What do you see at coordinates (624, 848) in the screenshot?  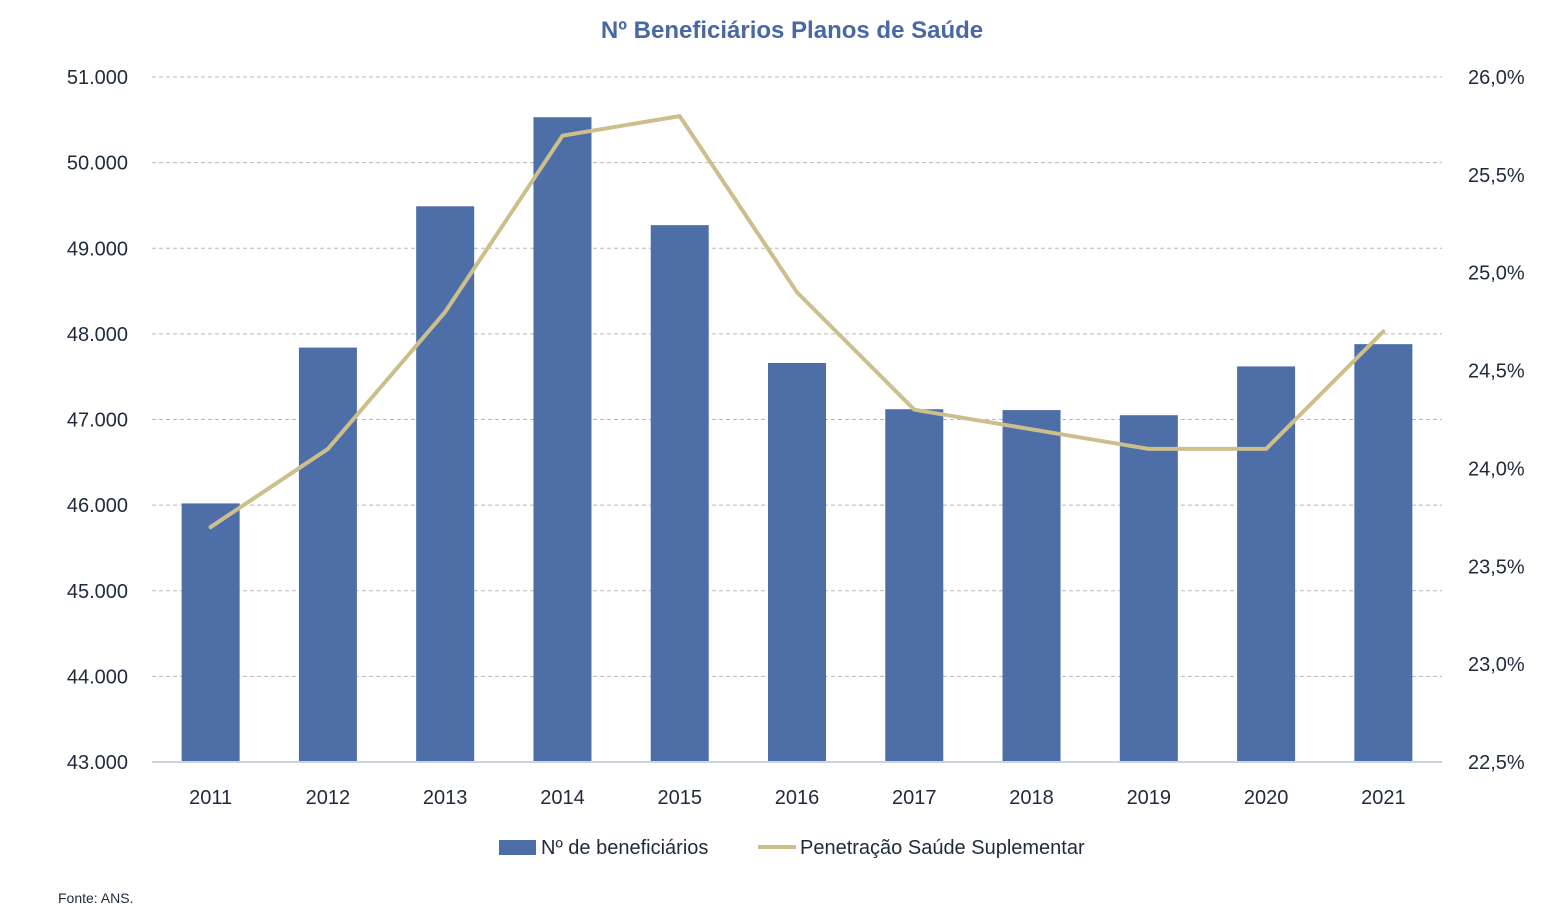 I see `legend-bar-label: Nº de beneficiários` at bounding box center [624, 848].